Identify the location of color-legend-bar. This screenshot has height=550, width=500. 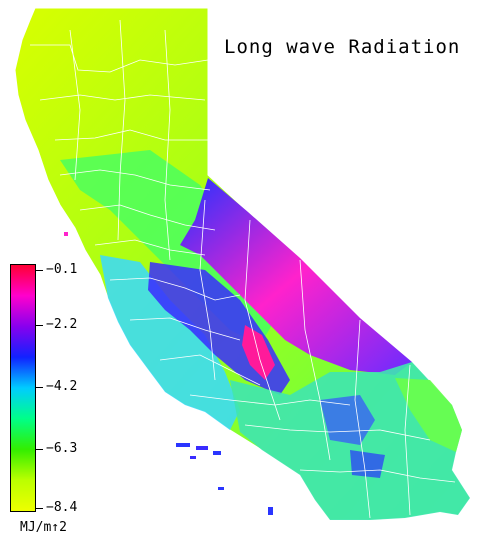
(23, 388).